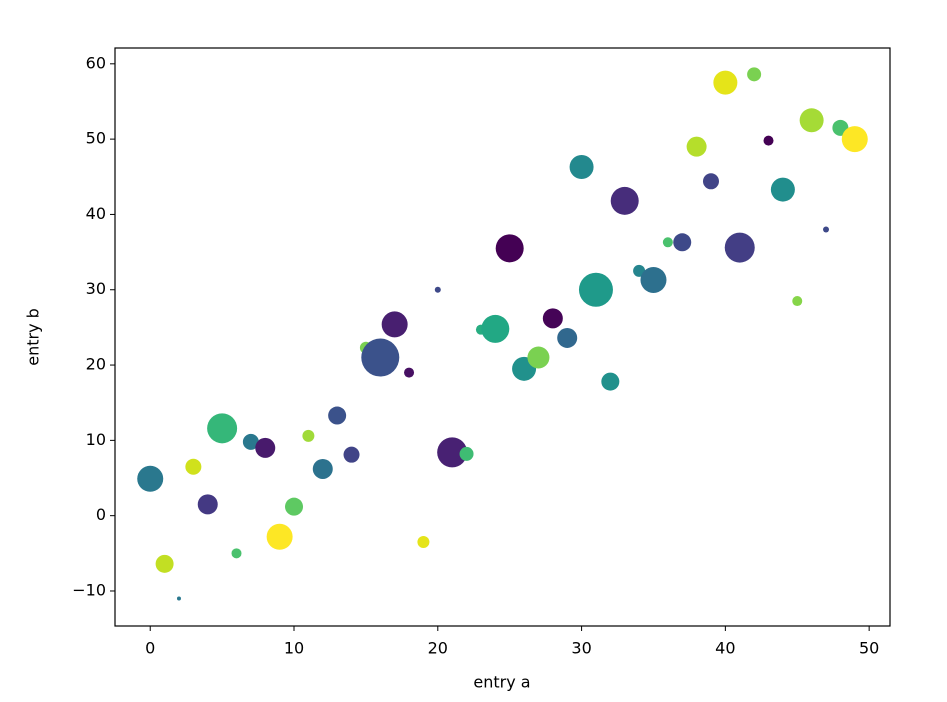 This screenshot has width=947, height=702. I want to click on x-tick-label: 20, so click(438, 648).